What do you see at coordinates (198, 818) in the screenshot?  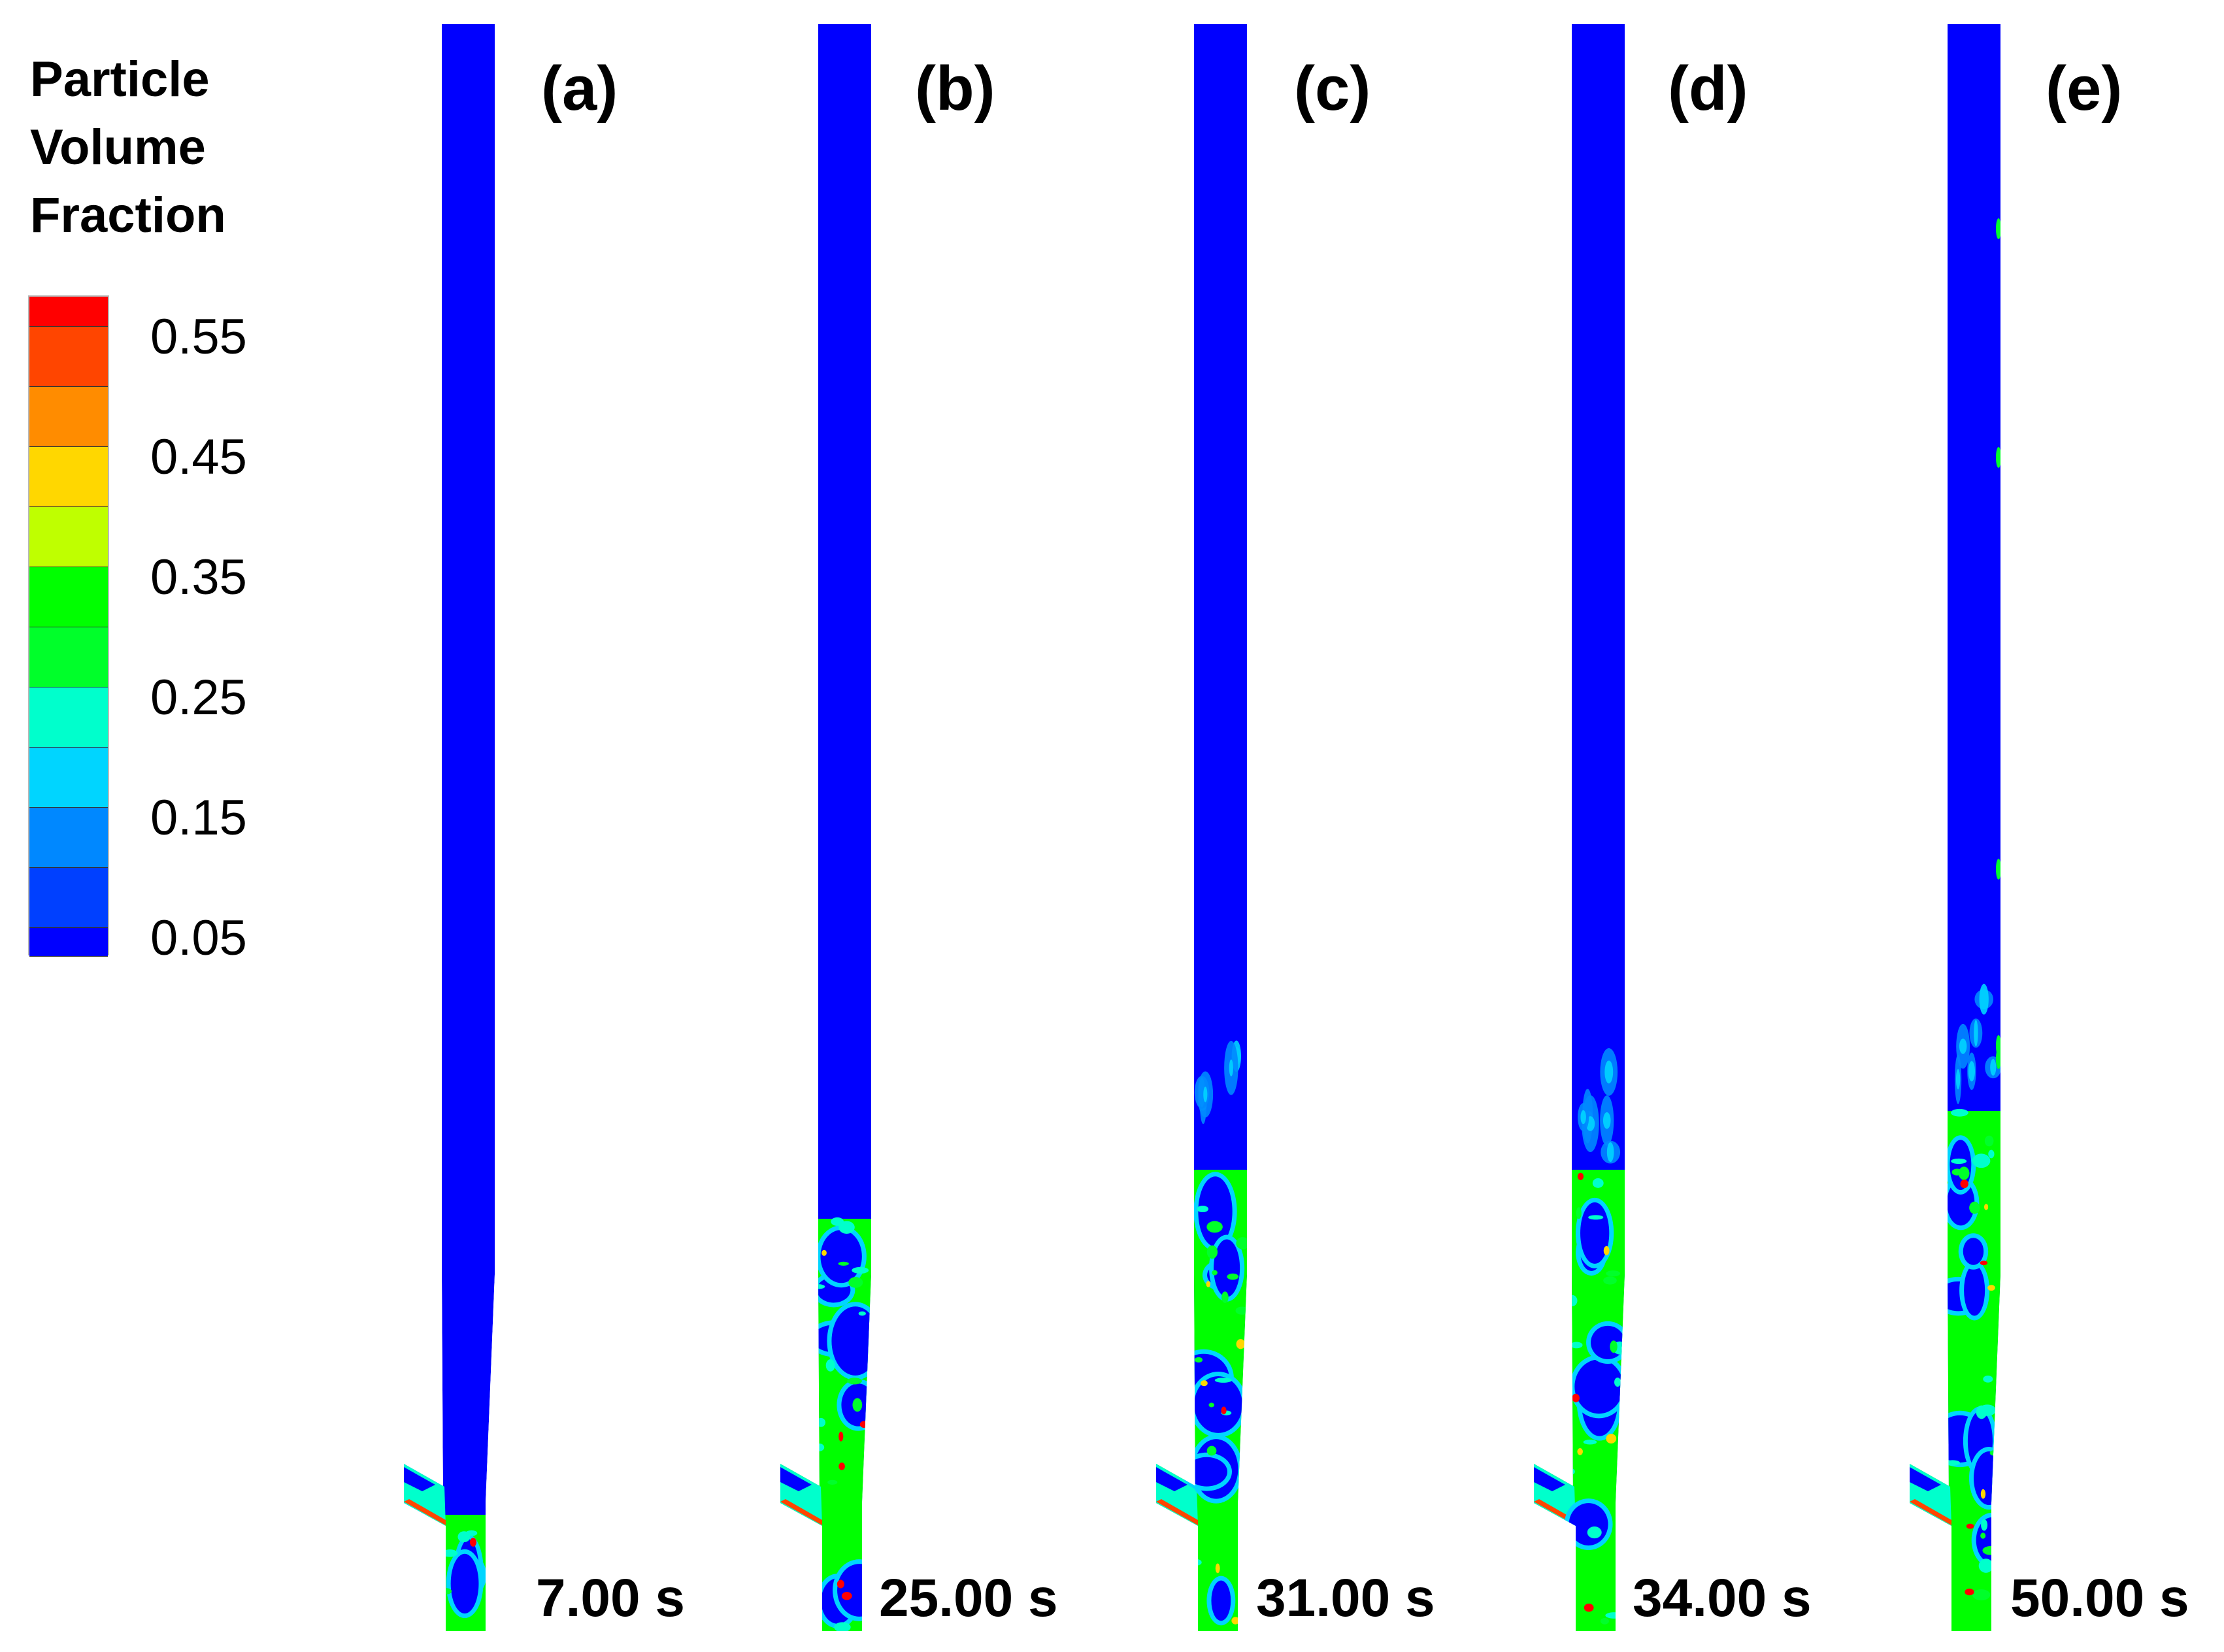 I see `colorbar-tick: 0.15` at bounding box center [198, 818].